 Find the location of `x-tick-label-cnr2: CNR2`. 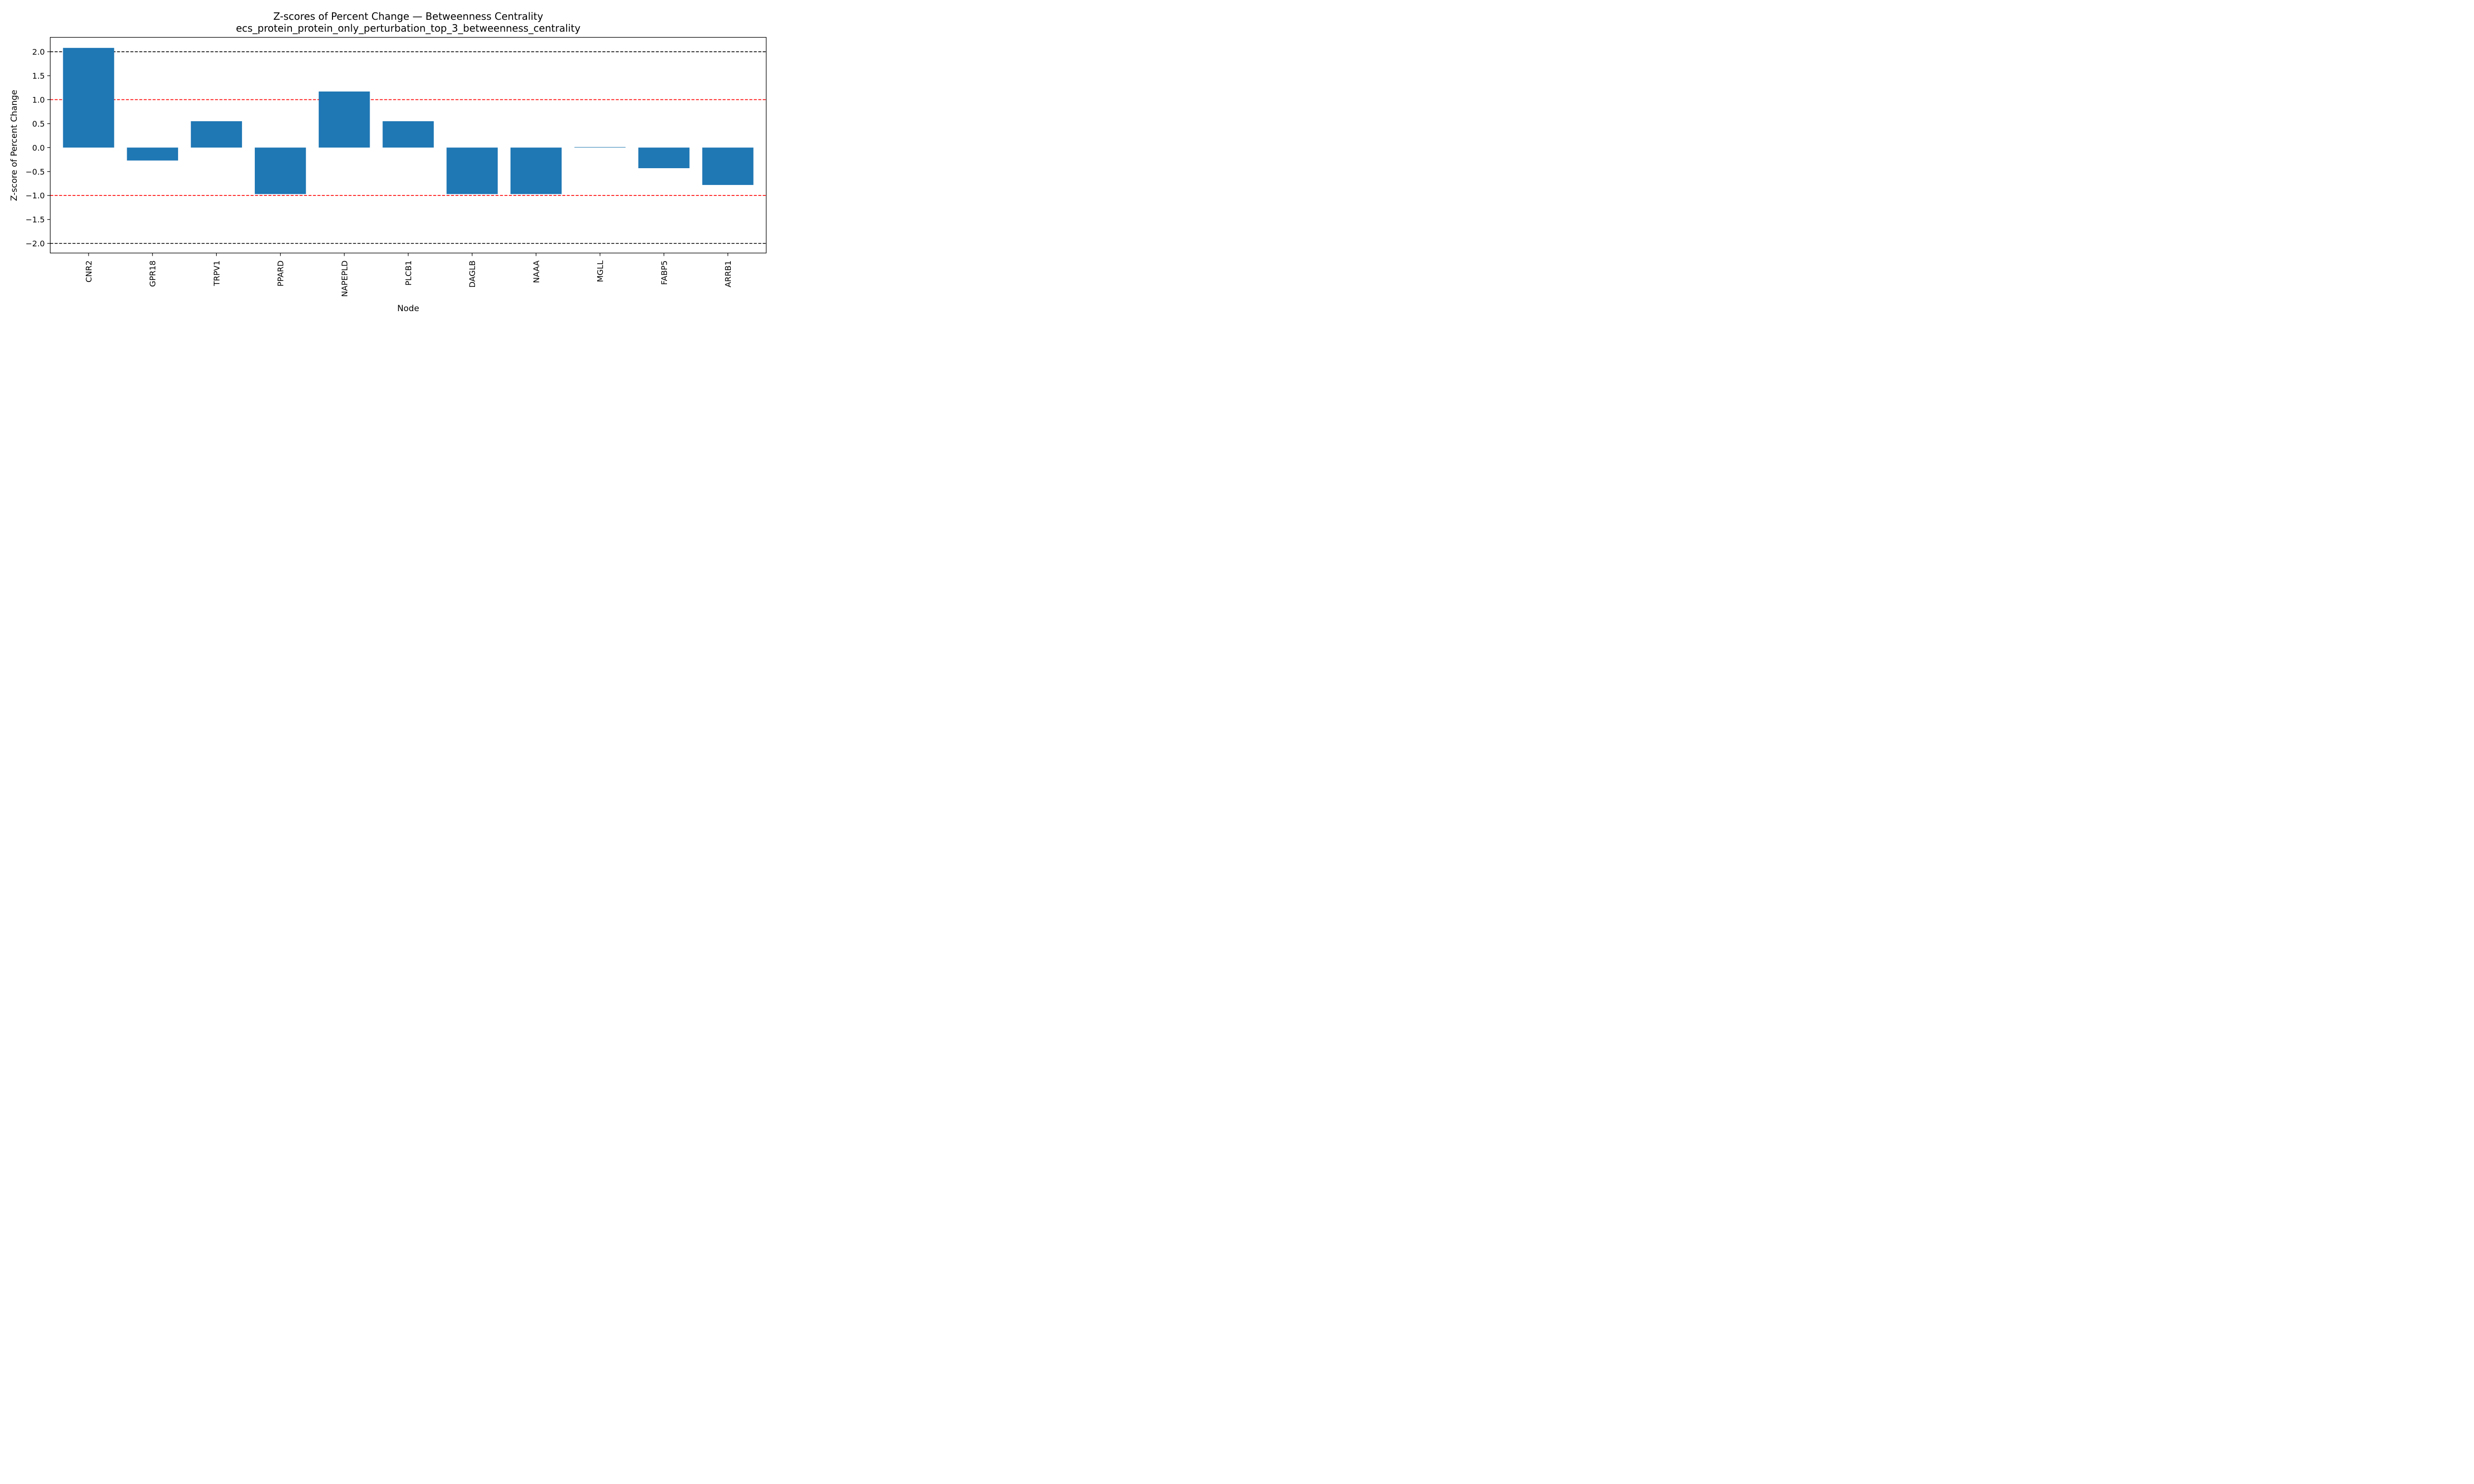

x-tick-label-cnr2: CNR2 is located at coordinates (89, 271).